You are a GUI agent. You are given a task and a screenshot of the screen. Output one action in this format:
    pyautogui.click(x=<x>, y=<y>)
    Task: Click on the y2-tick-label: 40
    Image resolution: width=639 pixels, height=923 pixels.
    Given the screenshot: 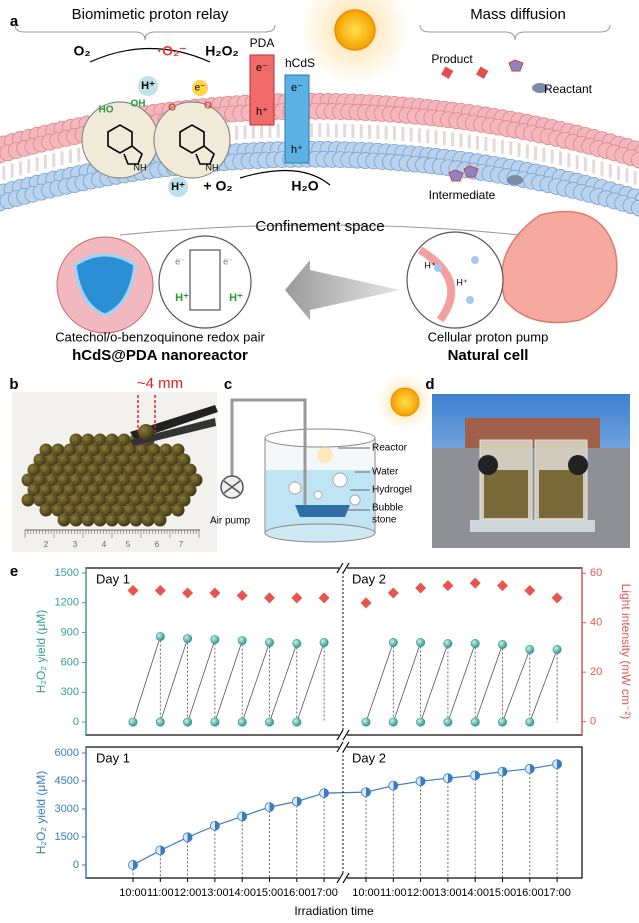 What is the action you would take?
    pyautogui.click(x=596, y=623)
    